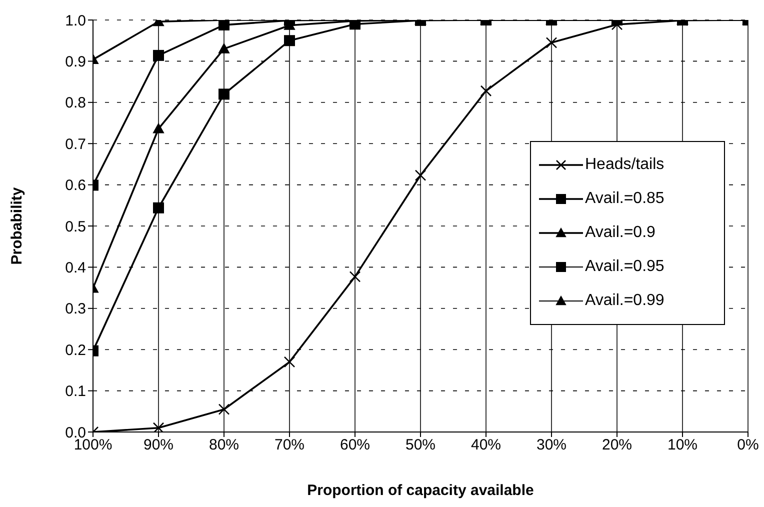  Describe the element at coordinates (420, 490) in the screenshot. I see `x-axis-title: Proportion of capacity available` at that location.